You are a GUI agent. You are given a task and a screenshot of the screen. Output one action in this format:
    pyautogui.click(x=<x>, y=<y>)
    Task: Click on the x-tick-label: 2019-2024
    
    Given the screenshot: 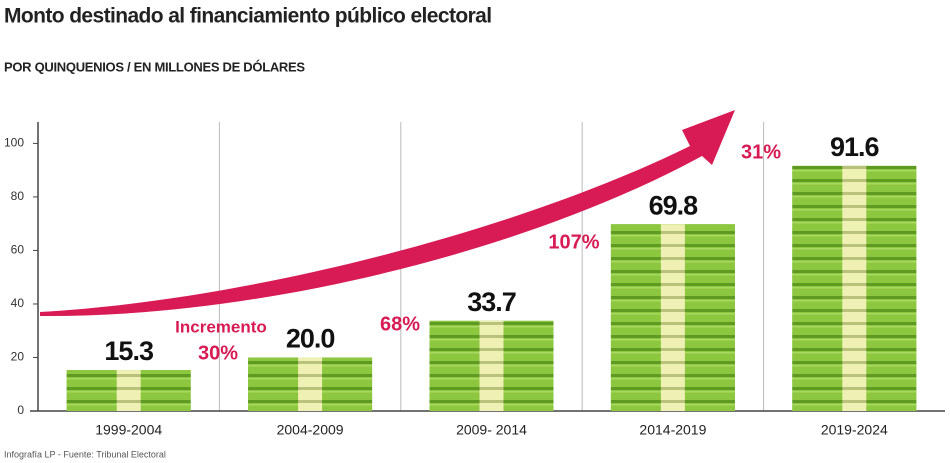 What is the action you would take?
    pyautogui.click(x=854, y=430)
    